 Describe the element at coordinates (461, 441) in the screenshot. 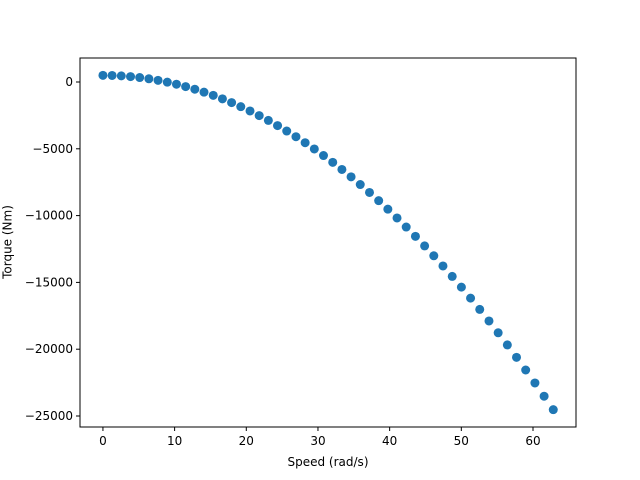

I see `x-tick-label: 50` at that location.